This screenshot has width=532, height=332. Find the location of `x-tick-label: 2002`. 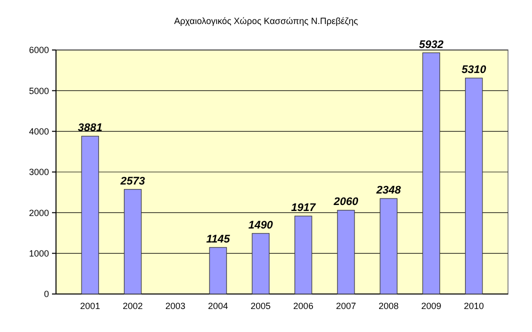

x-tick-label: 2002 is located at coordinates (132, 306).